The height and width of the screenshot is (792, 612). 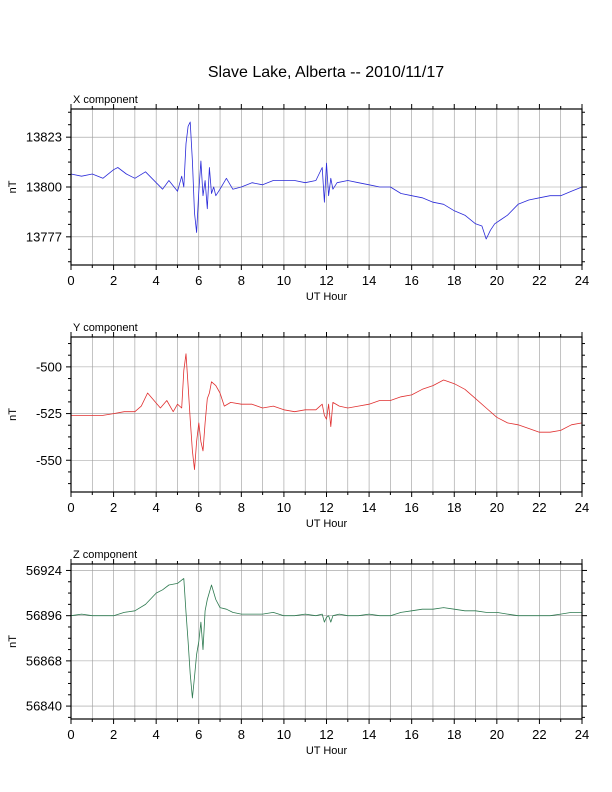 I want to click on panel-title-x: X component, so click(x=105, y=100).